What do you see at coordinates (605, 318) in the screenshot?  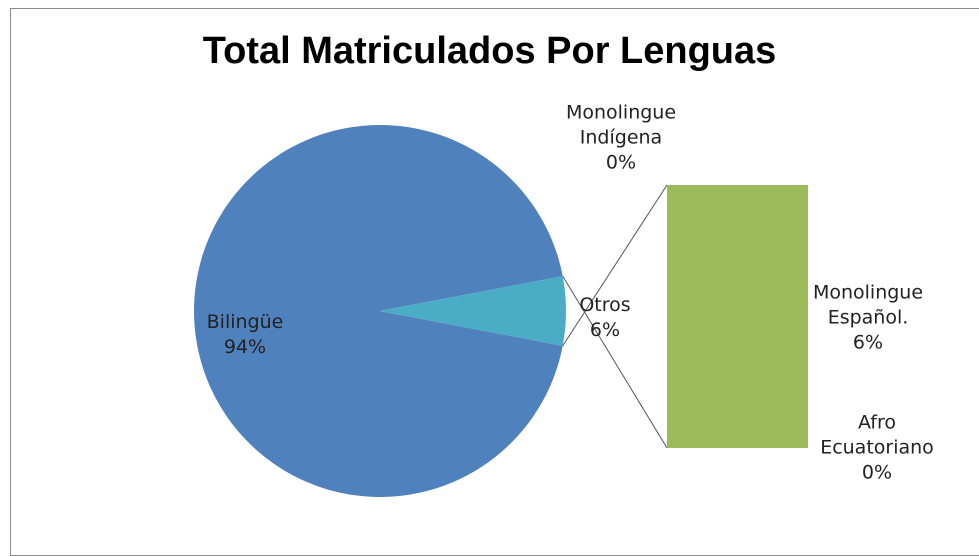 I see `data-label: Otros 6%` at bounding box center [605, 318].